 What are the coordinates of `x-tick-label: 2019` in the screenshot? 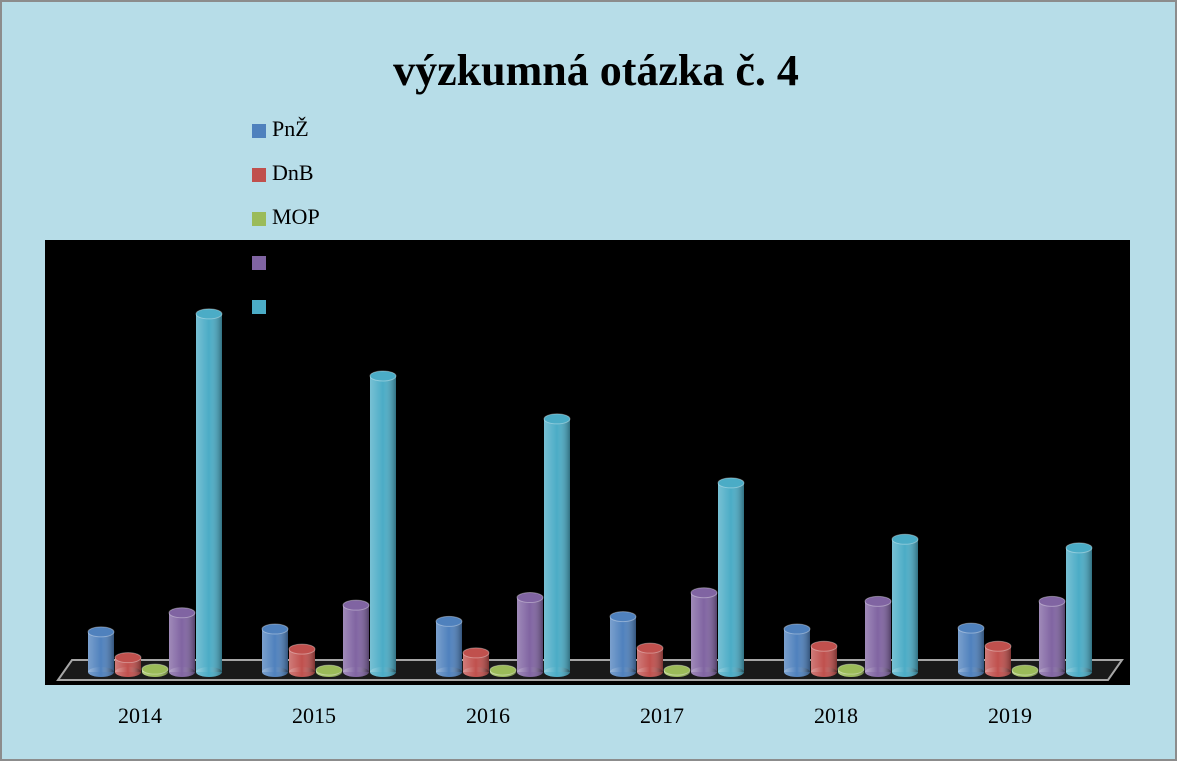 It's located at (1010, 715).